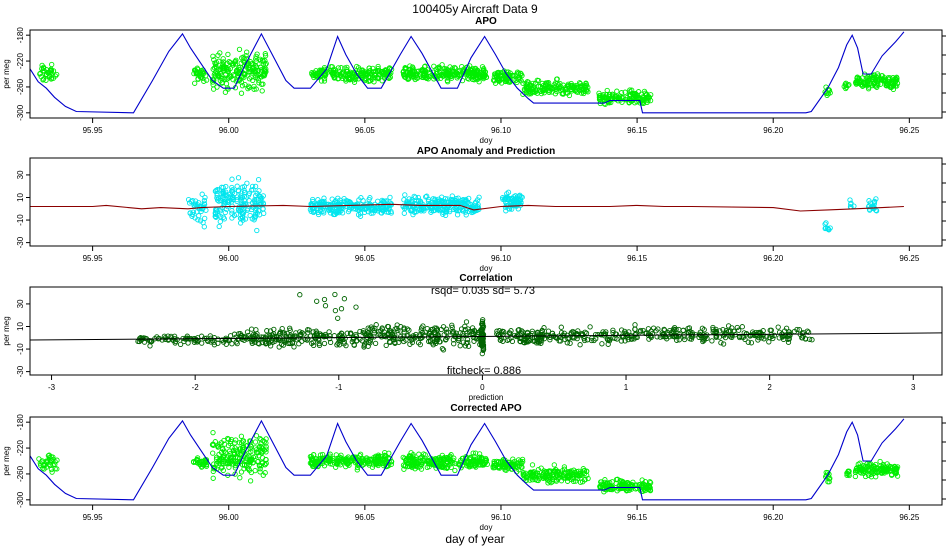  I want to click on series-line, so click(467, 72).